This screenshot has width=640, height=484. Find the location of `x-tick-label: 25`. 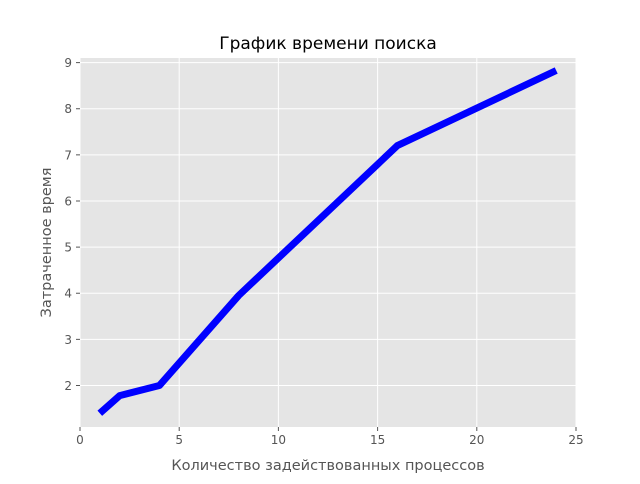

x-tick-label: 25 is located at coordinates (575, 440).